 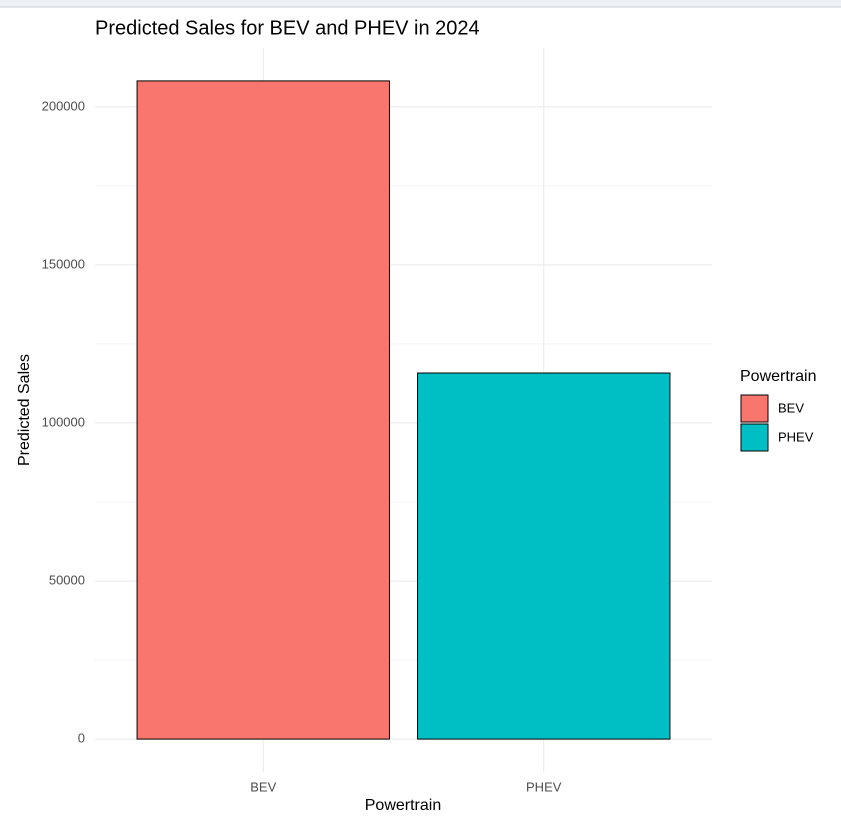 I want to click on legend-title: Powertrain, so click(x=778, y=376).